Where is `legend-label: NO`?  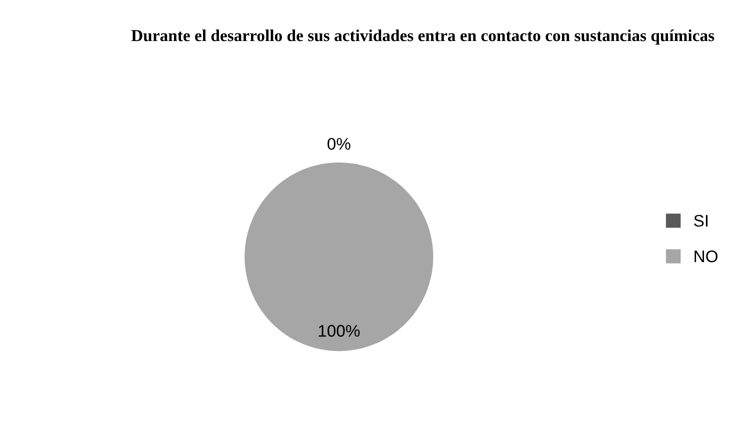
legend-label: NO is located at coordinates (706, 256).